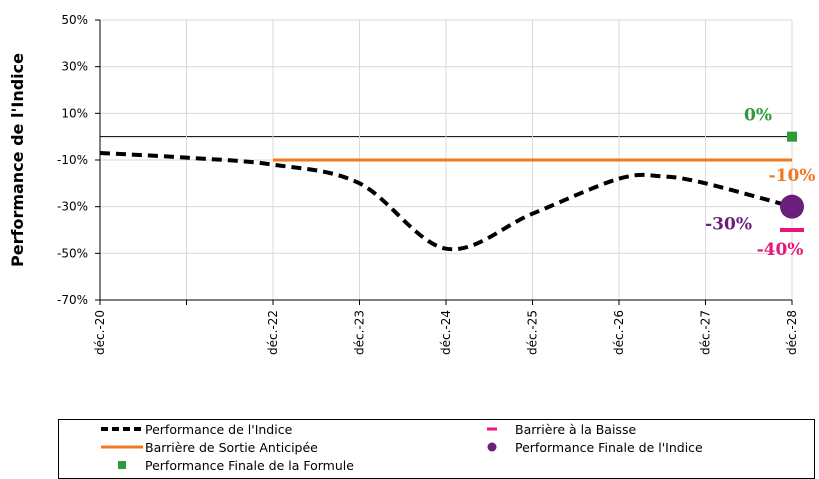 The image size is (819, 479). What do you see at coordinates (72, 253) in the screenshot?
I see `y-tick-label: -50%` at bounding box center [72, 253].